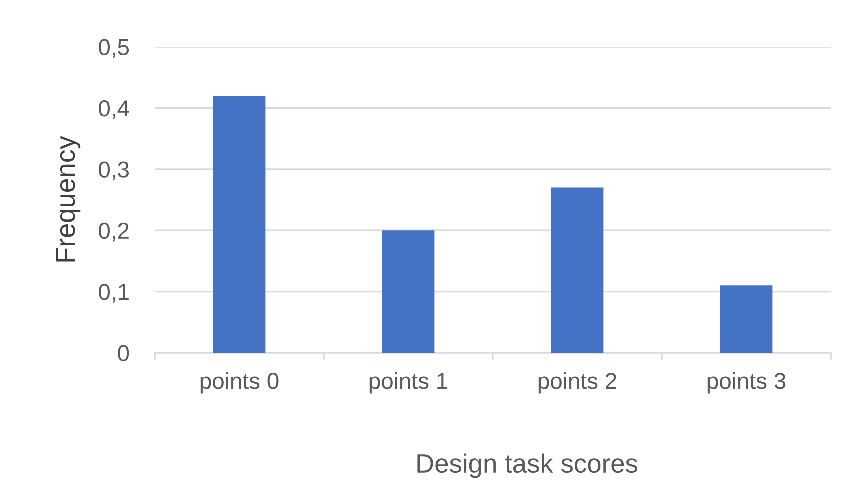 The image size is (852, 484). Describe the element at coordinates (747, 383) in the screenshot. I see `x-tick-label: points 3` at that location.